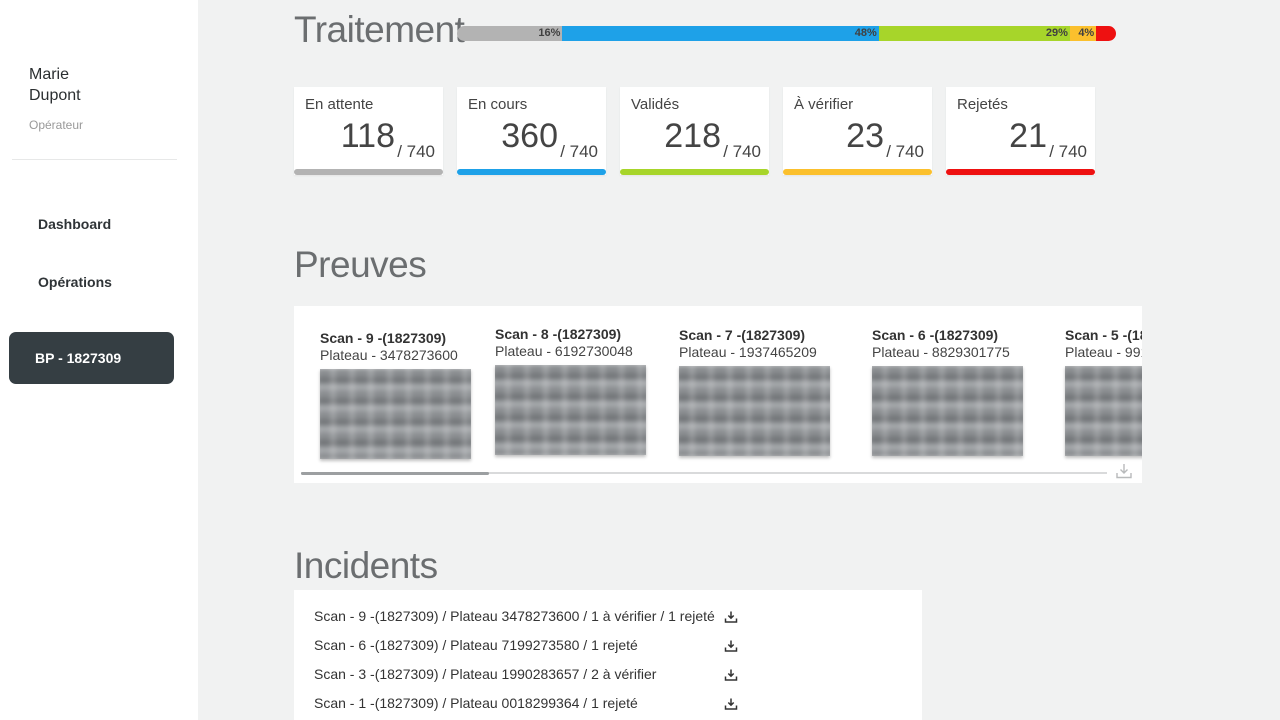  I want to click on progress-segment: 16%, so click(510, 33).